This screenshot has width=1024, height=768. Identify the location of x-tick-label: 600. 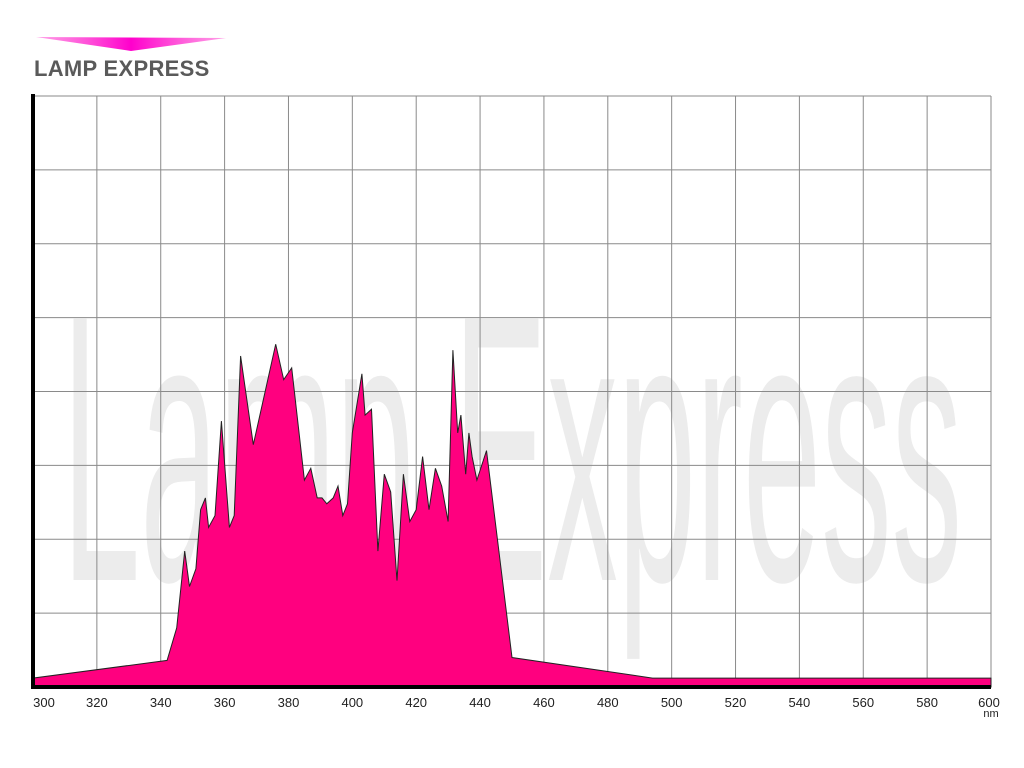
(989, 702).